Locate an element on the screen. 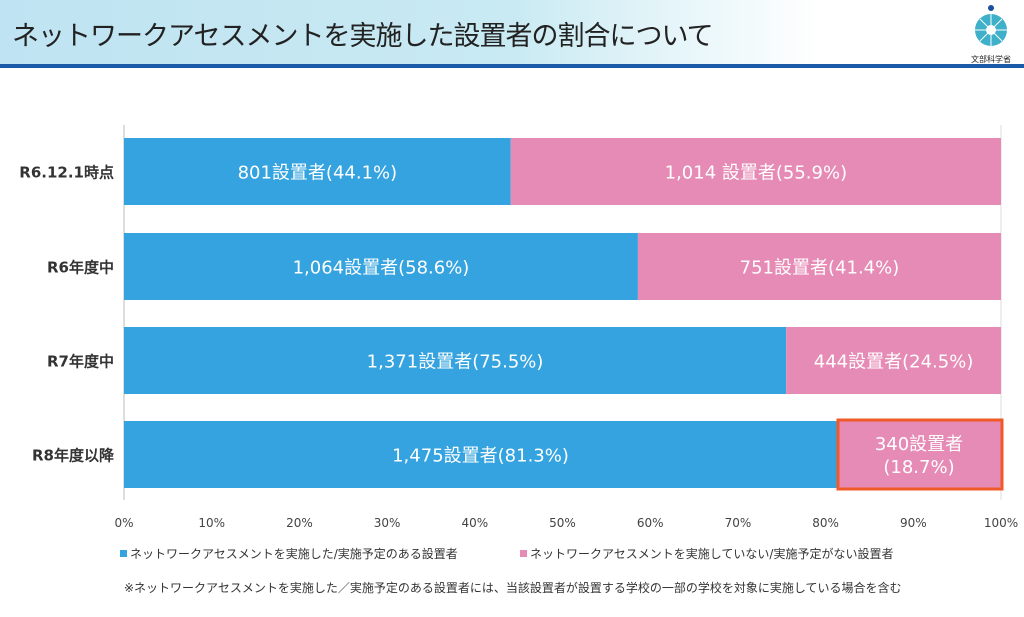 The width and height of the screenshot is (1024, 617). x-tick-label: 100% is located at coordinates (1001, 523).